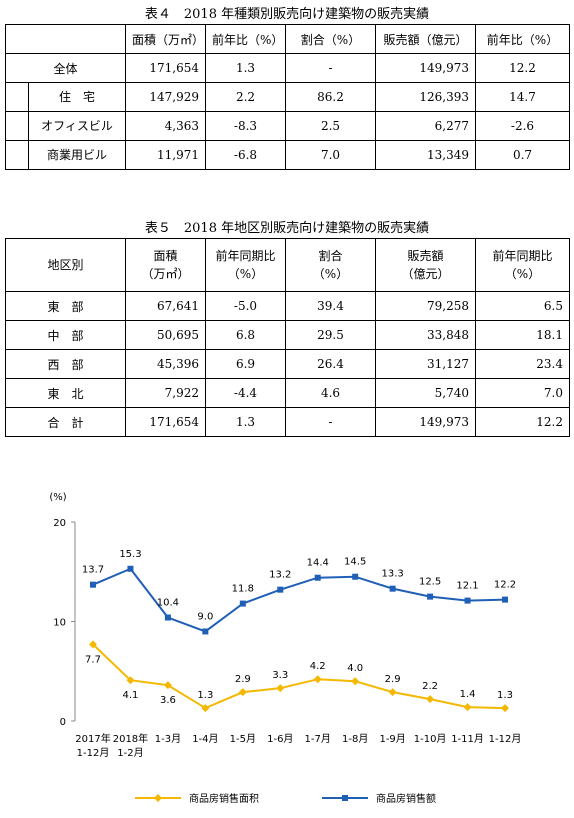  I want to click on cell: 29.5, so click(330, 335).